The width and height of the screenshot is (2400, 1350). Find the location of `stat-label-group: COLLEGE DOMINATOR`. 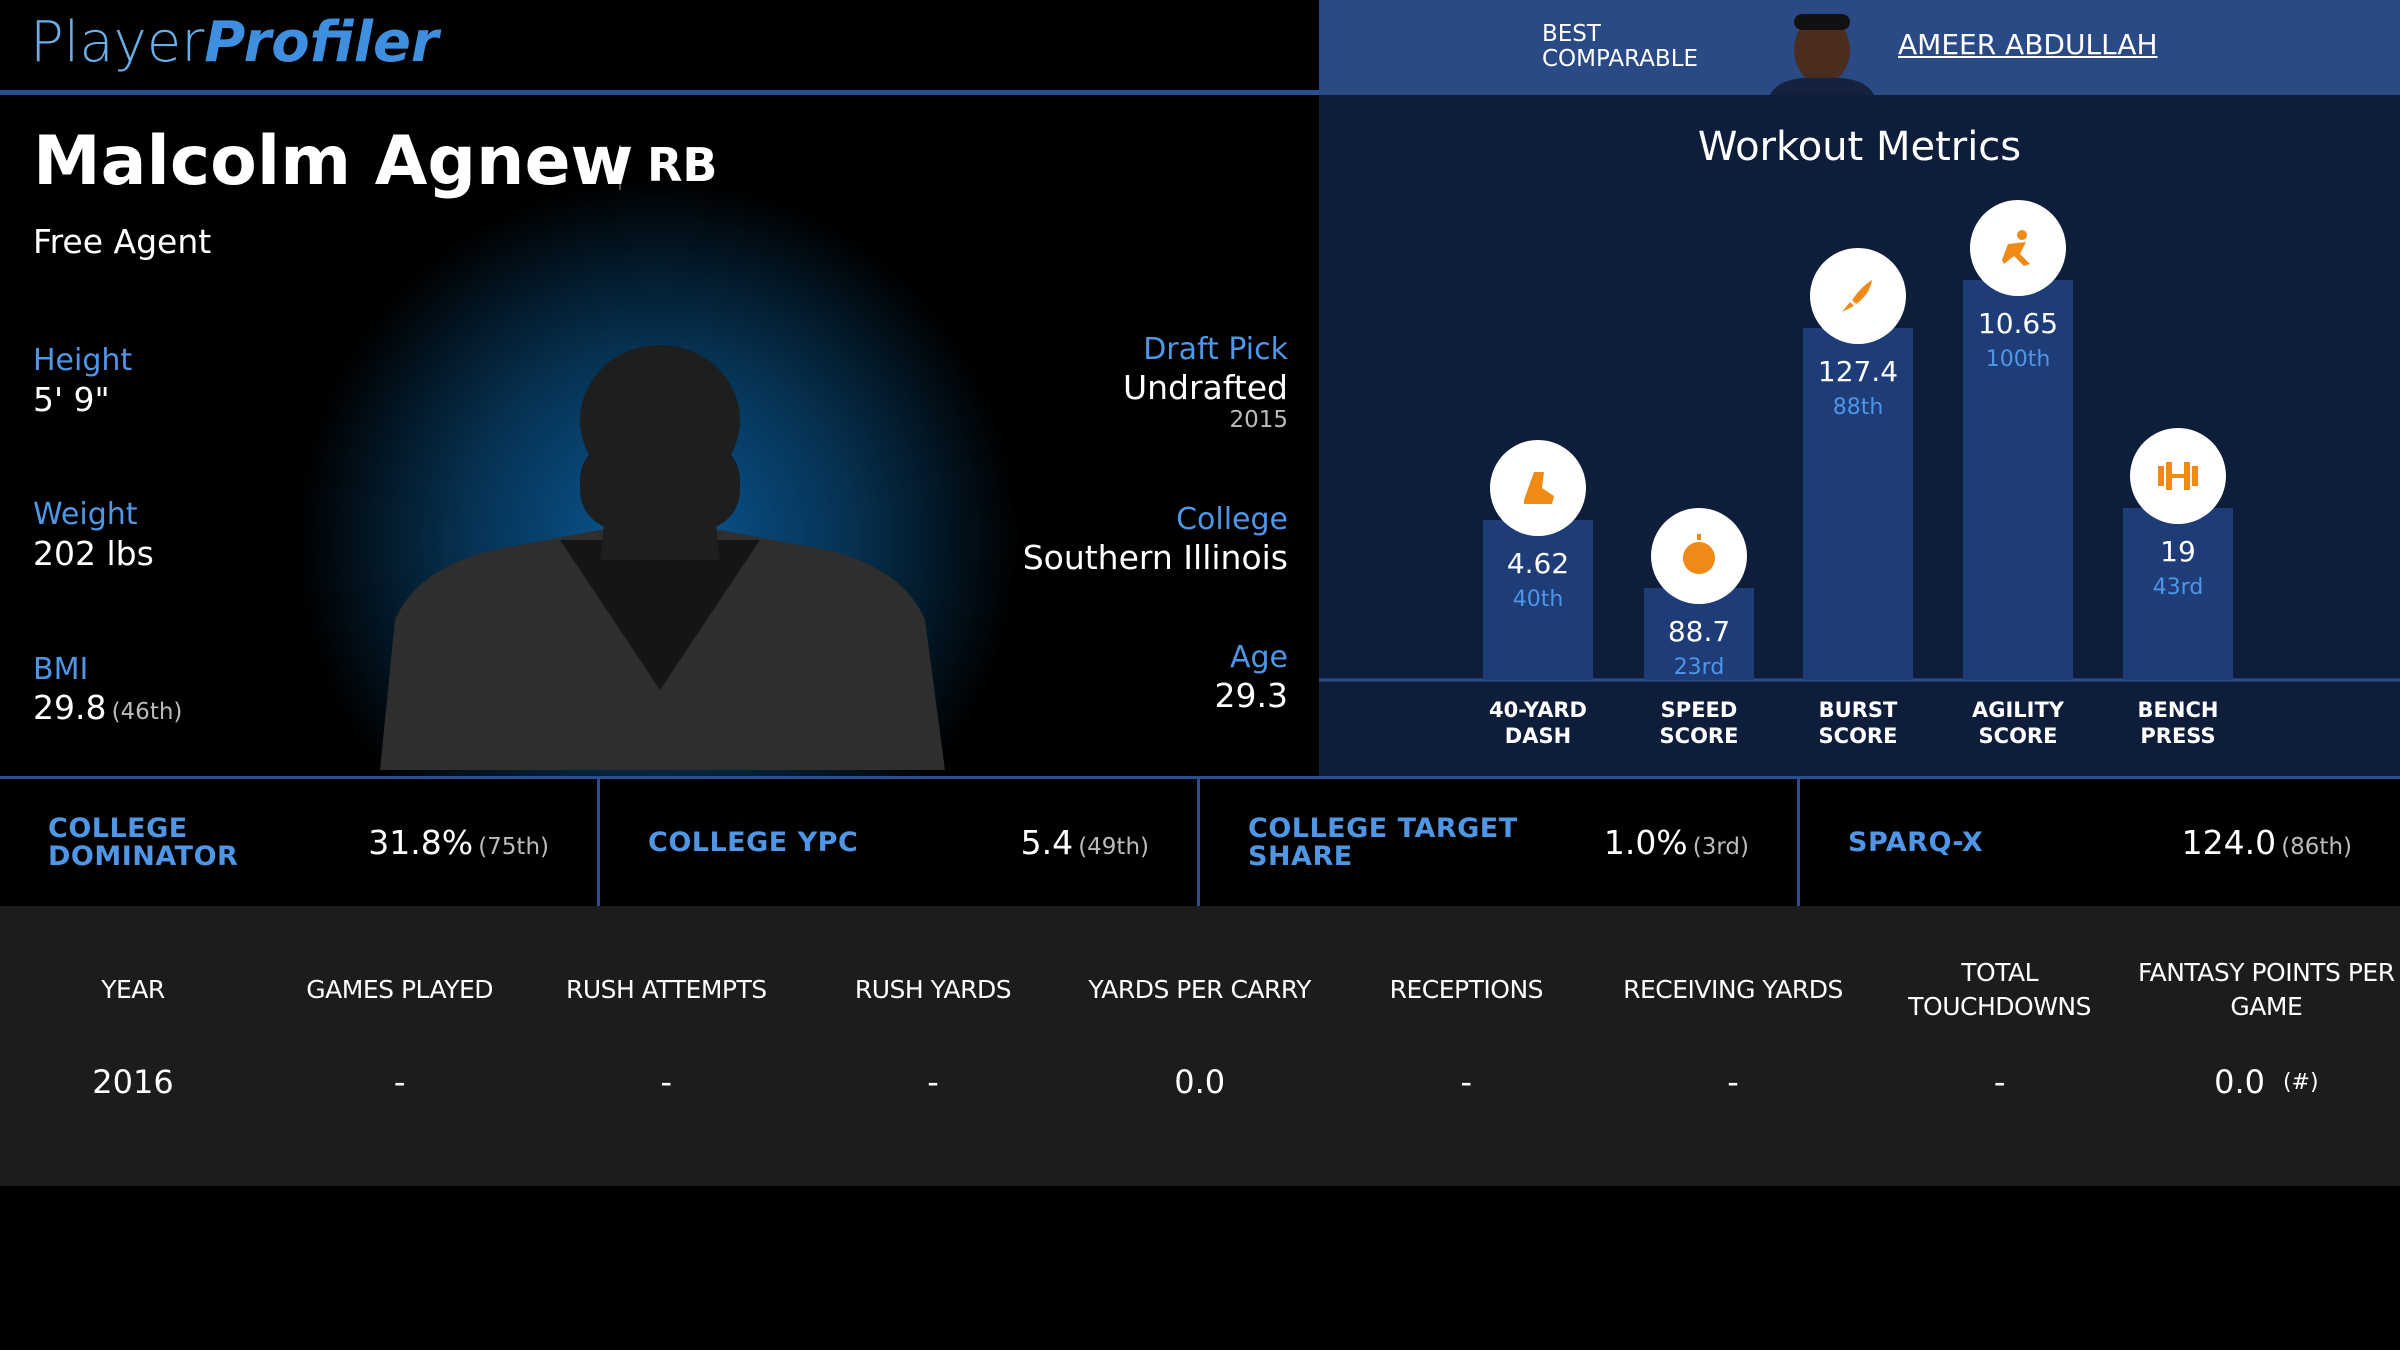

stat-label-group: COLLEGE DOMINATOR is located at coordinates (208, 842).